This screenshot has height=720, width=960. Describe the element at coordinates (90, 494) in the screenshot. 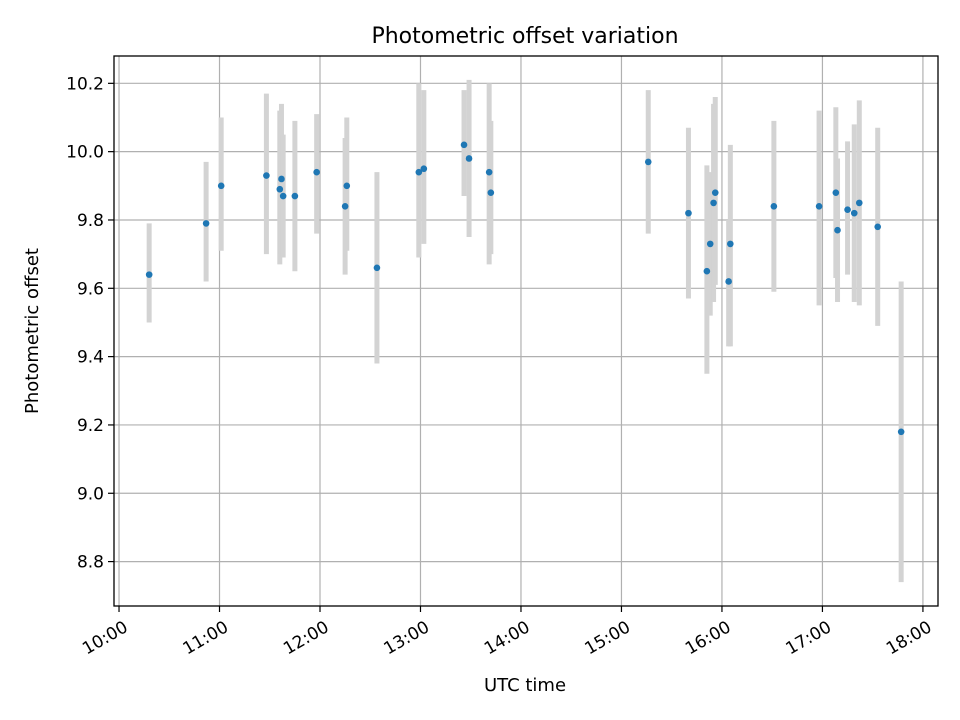

I see `y-tick-label: 9.0` at that location.